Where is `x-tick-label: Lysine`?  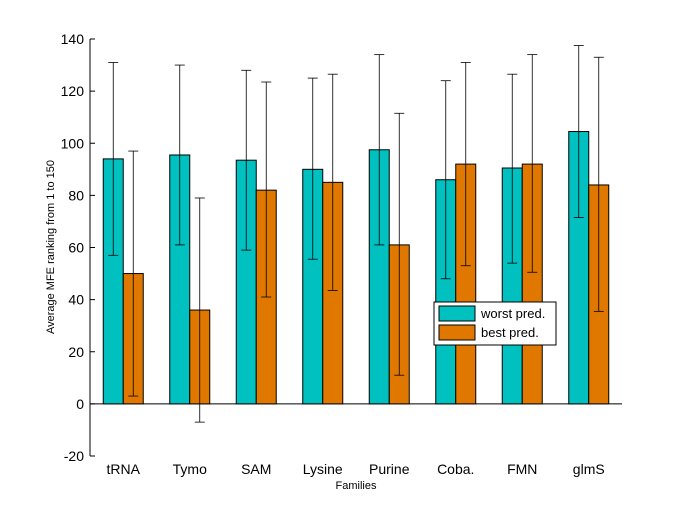
x-tick-label: Lysine is located at coordinates (323, 469).